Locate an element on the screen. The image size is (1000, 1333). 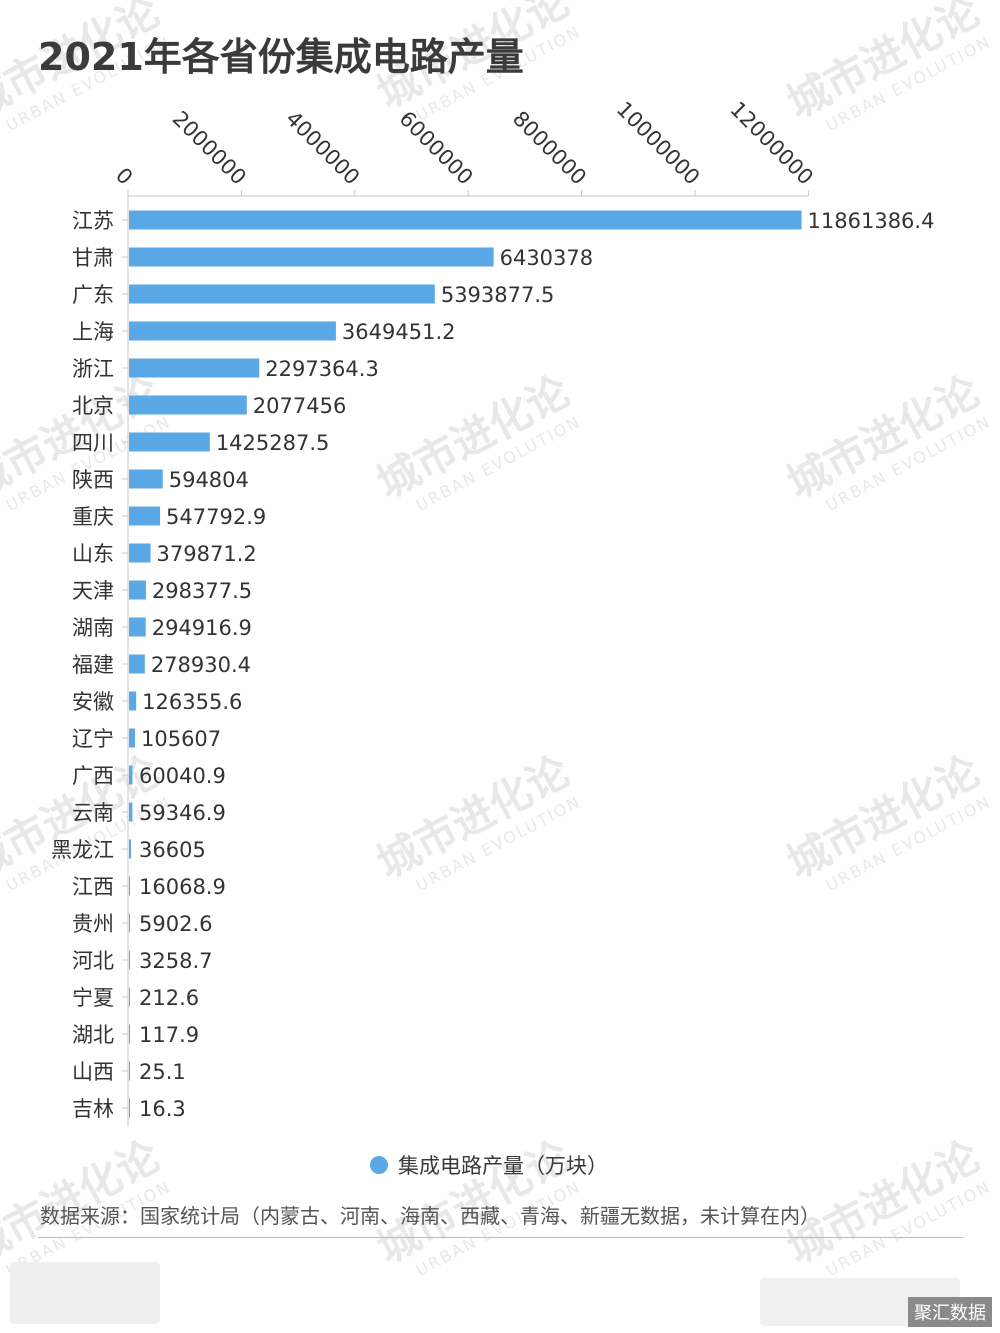
data-label: 117.9 is located at coordinates (169, 1035).